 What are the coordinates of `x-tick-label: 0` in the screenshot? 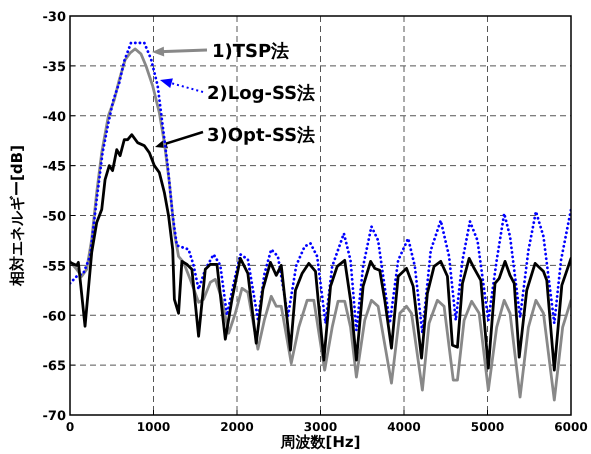 It's located at (70, 427).